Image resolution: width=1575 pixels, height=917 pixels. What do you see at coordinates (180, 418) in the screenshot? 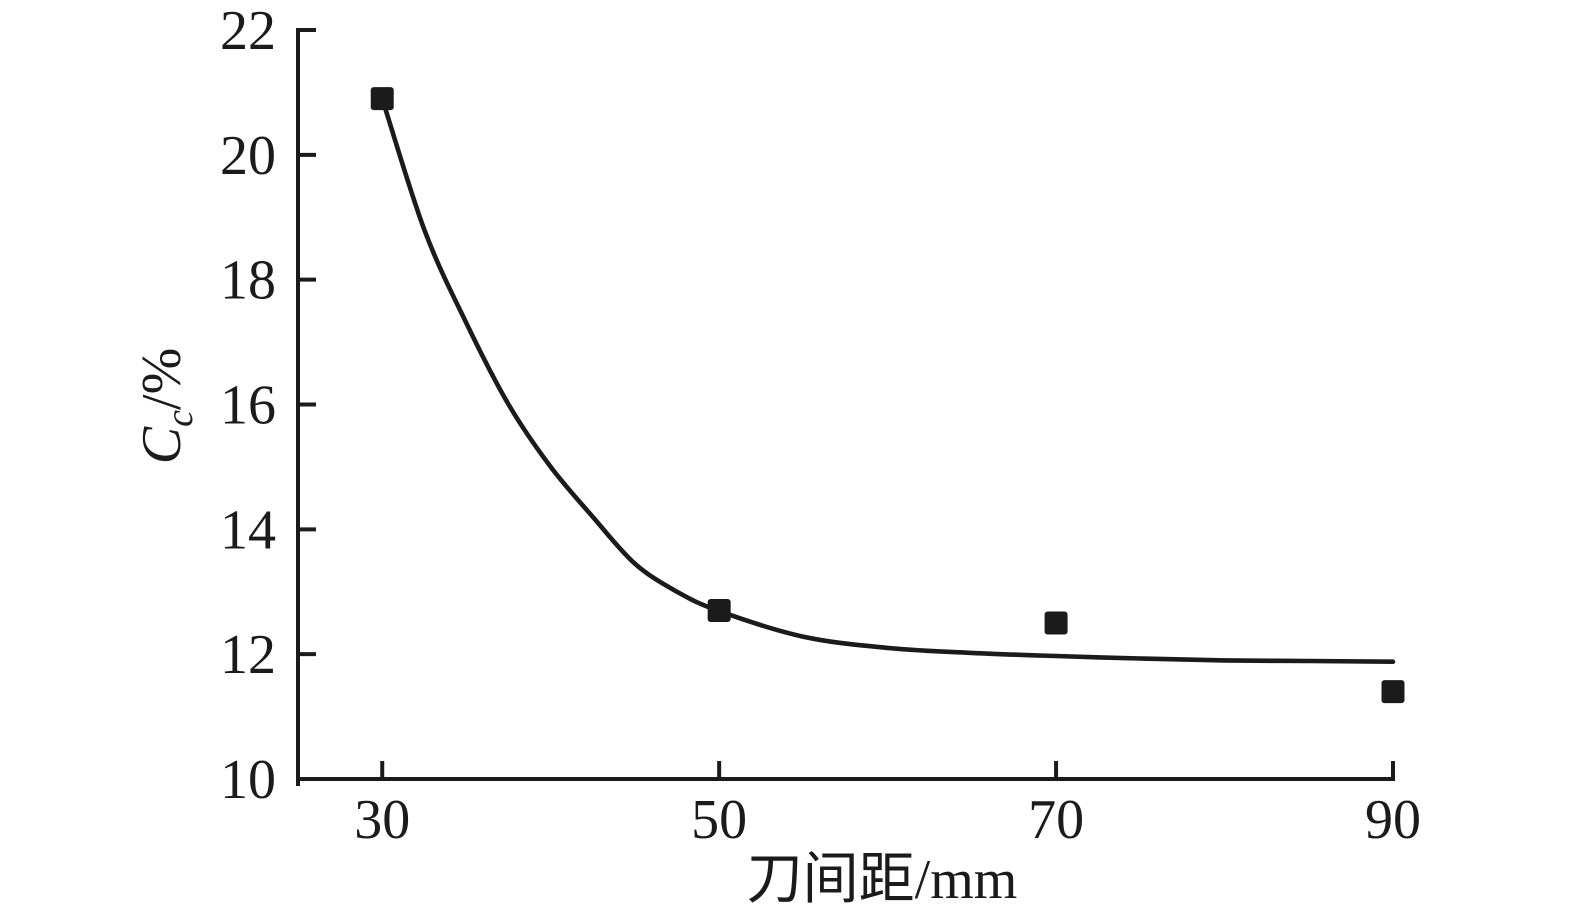
I see `y-axis-title-subscript: c` at bounding box center [180, 418].